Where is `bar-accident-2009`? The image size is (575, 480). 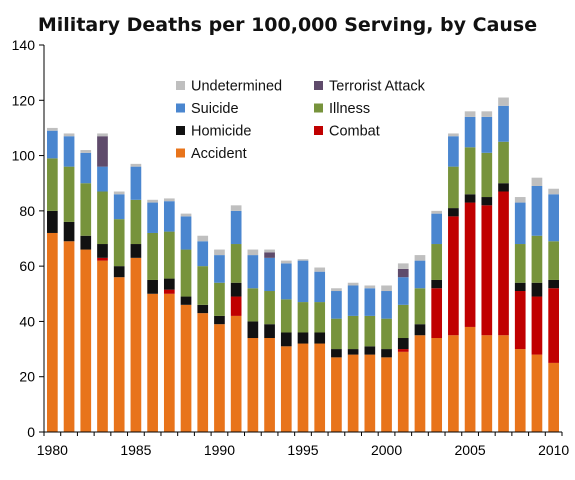
bar-accident-2009 is located at coordinates (537, 393).